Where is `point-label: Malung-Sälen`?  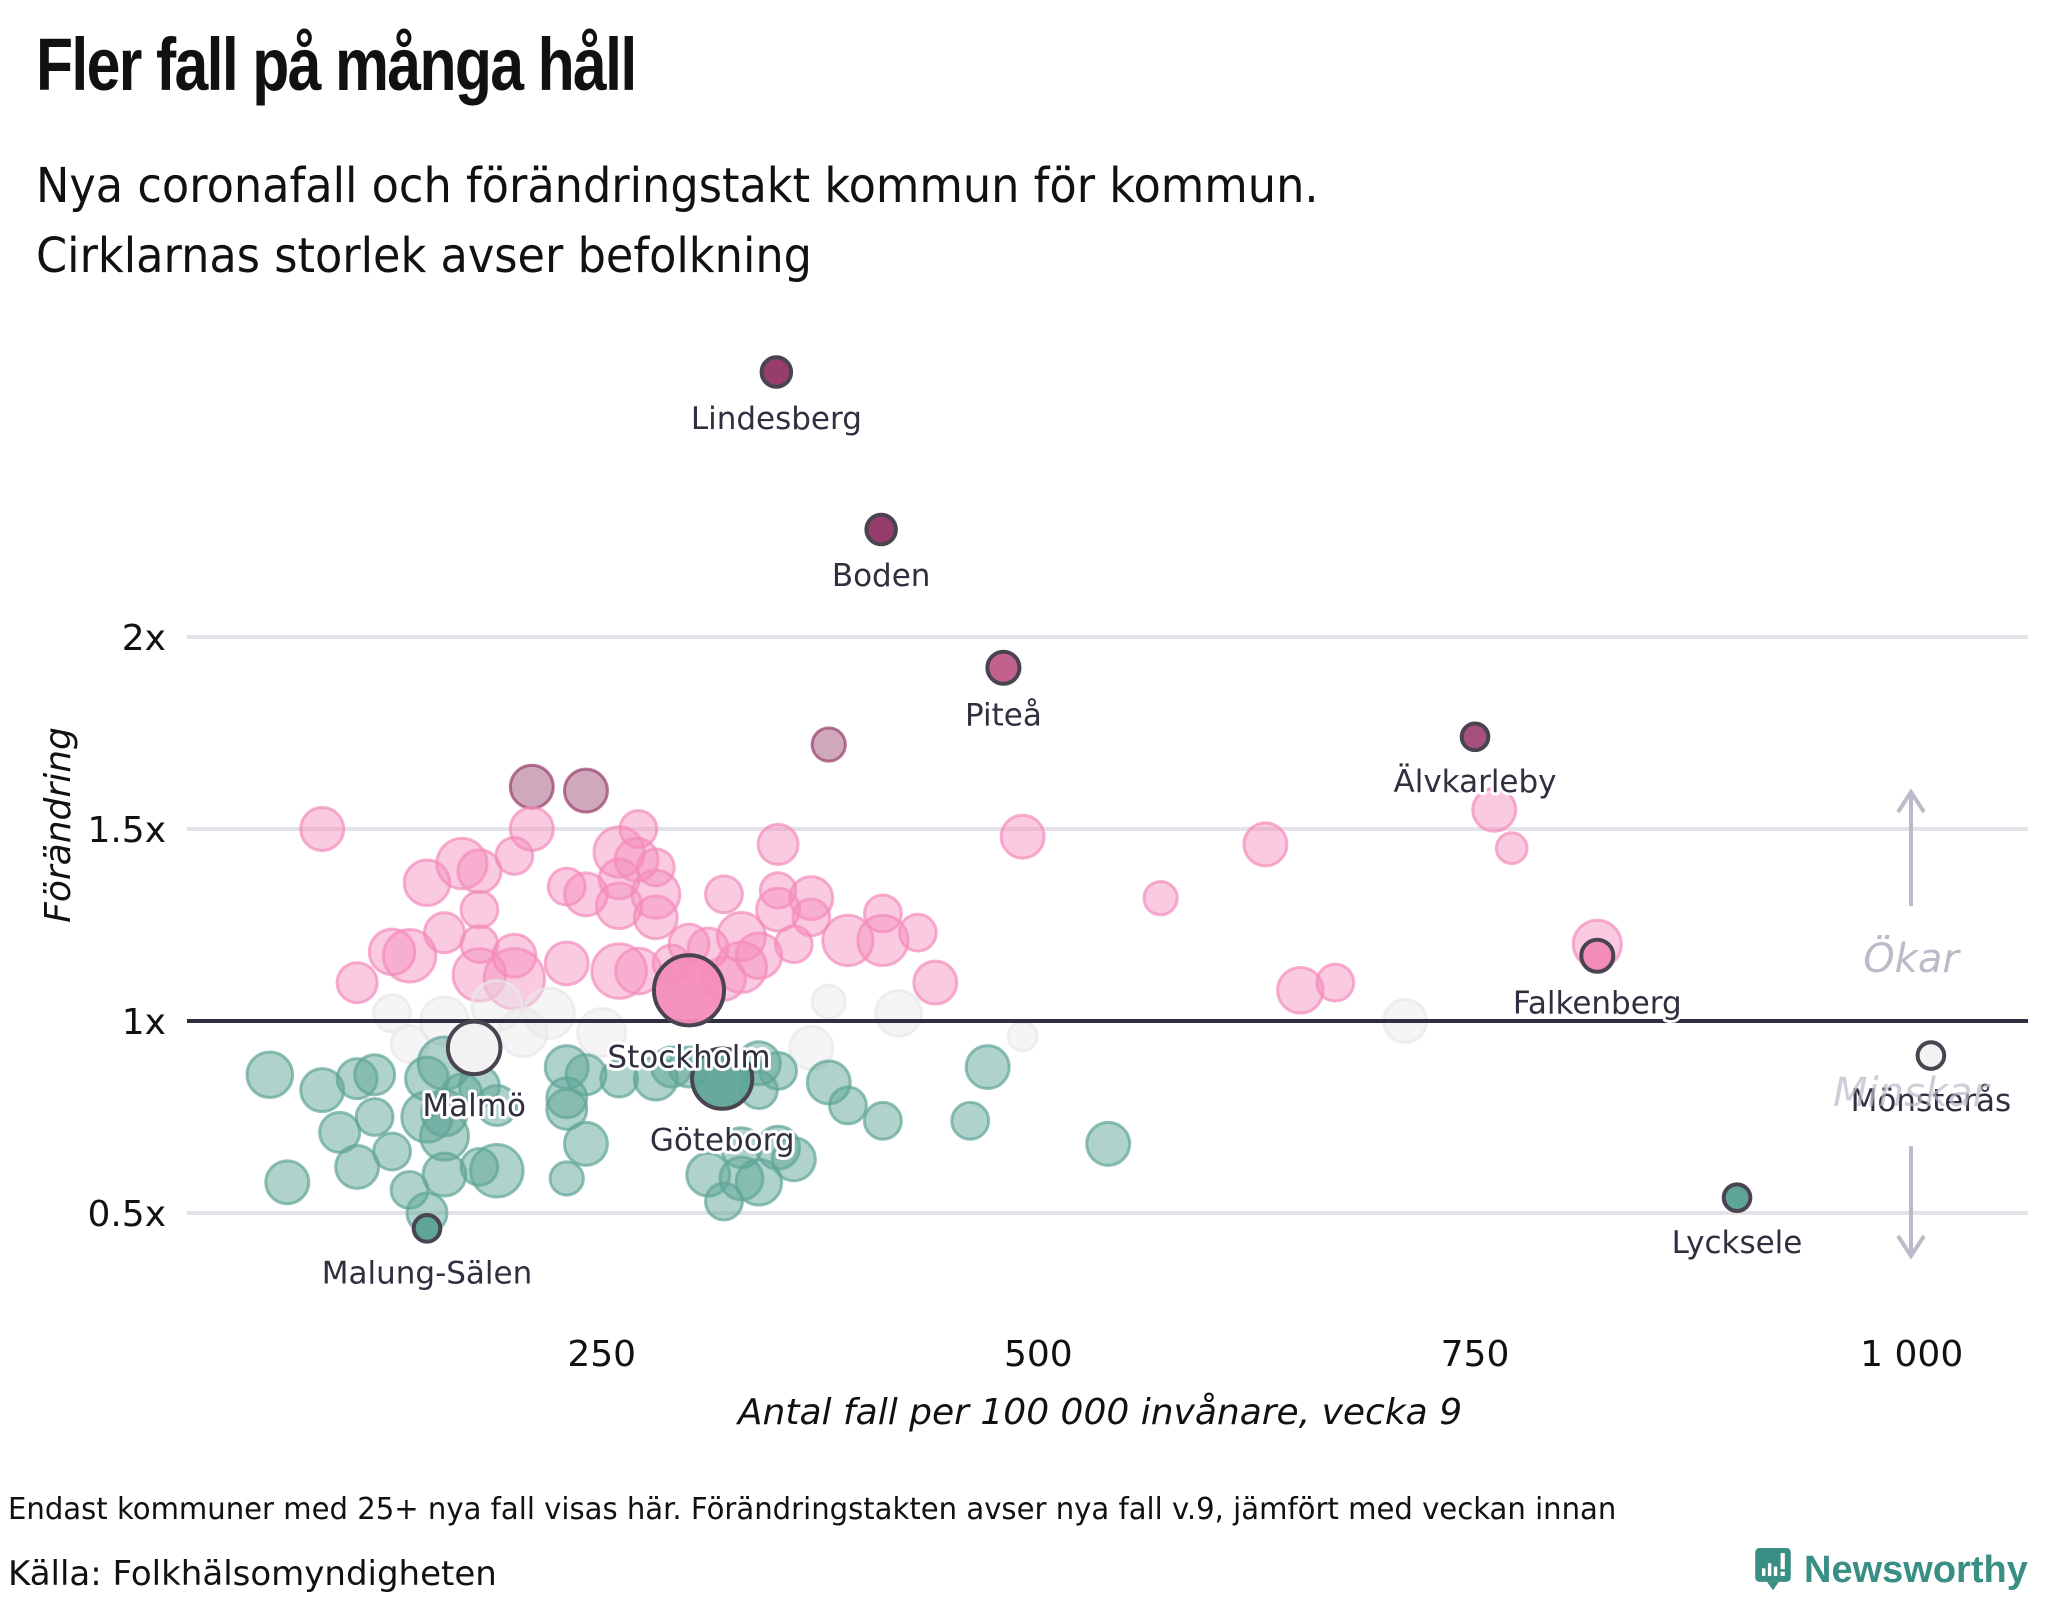 point-label: Malung-Sälen is located at coordinates (427, 1274).